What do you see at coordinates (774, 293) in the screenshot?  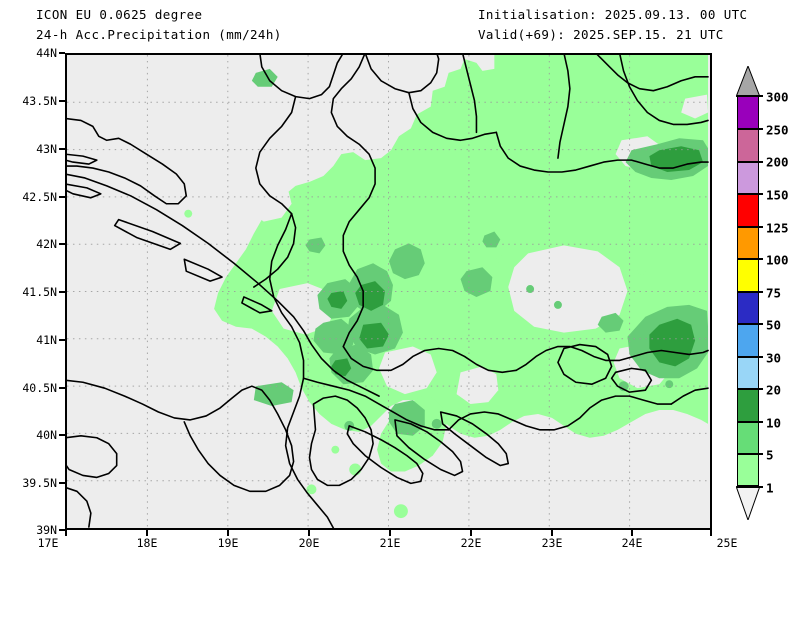 I see `colorbar-label-75: 75` at bounding box center [774, 293].